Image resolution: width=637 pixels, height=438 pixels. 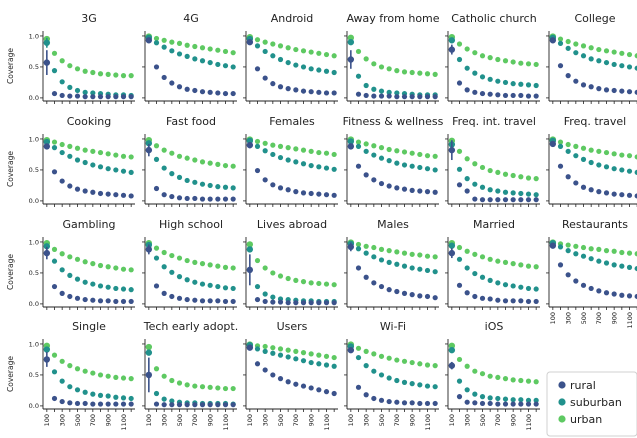 What do you see at coordinates (190, 375) in the screenshot?
I see `panel-tech-early-adopt: Tech early adopt. 100 300 500 700 900 1100` at bounding box center [190, 375].